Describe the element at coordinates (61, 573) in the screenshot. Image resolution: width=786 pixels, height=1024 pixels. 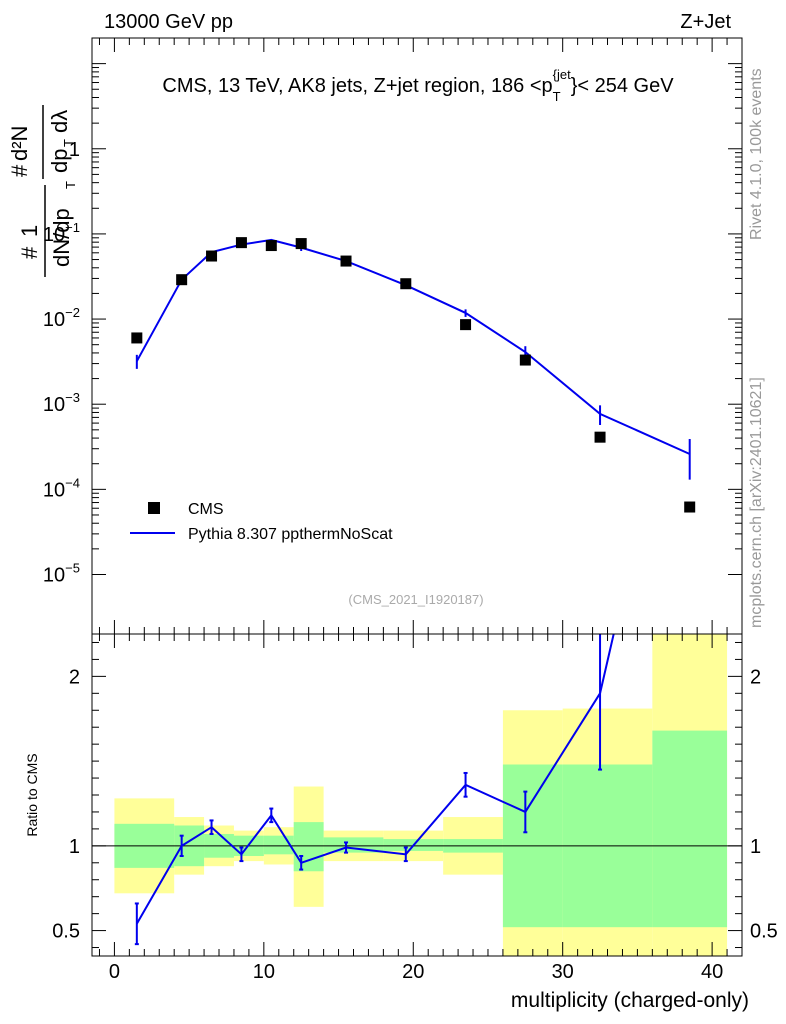
I see `y-tick-label: 10⁻⁵` at that location.